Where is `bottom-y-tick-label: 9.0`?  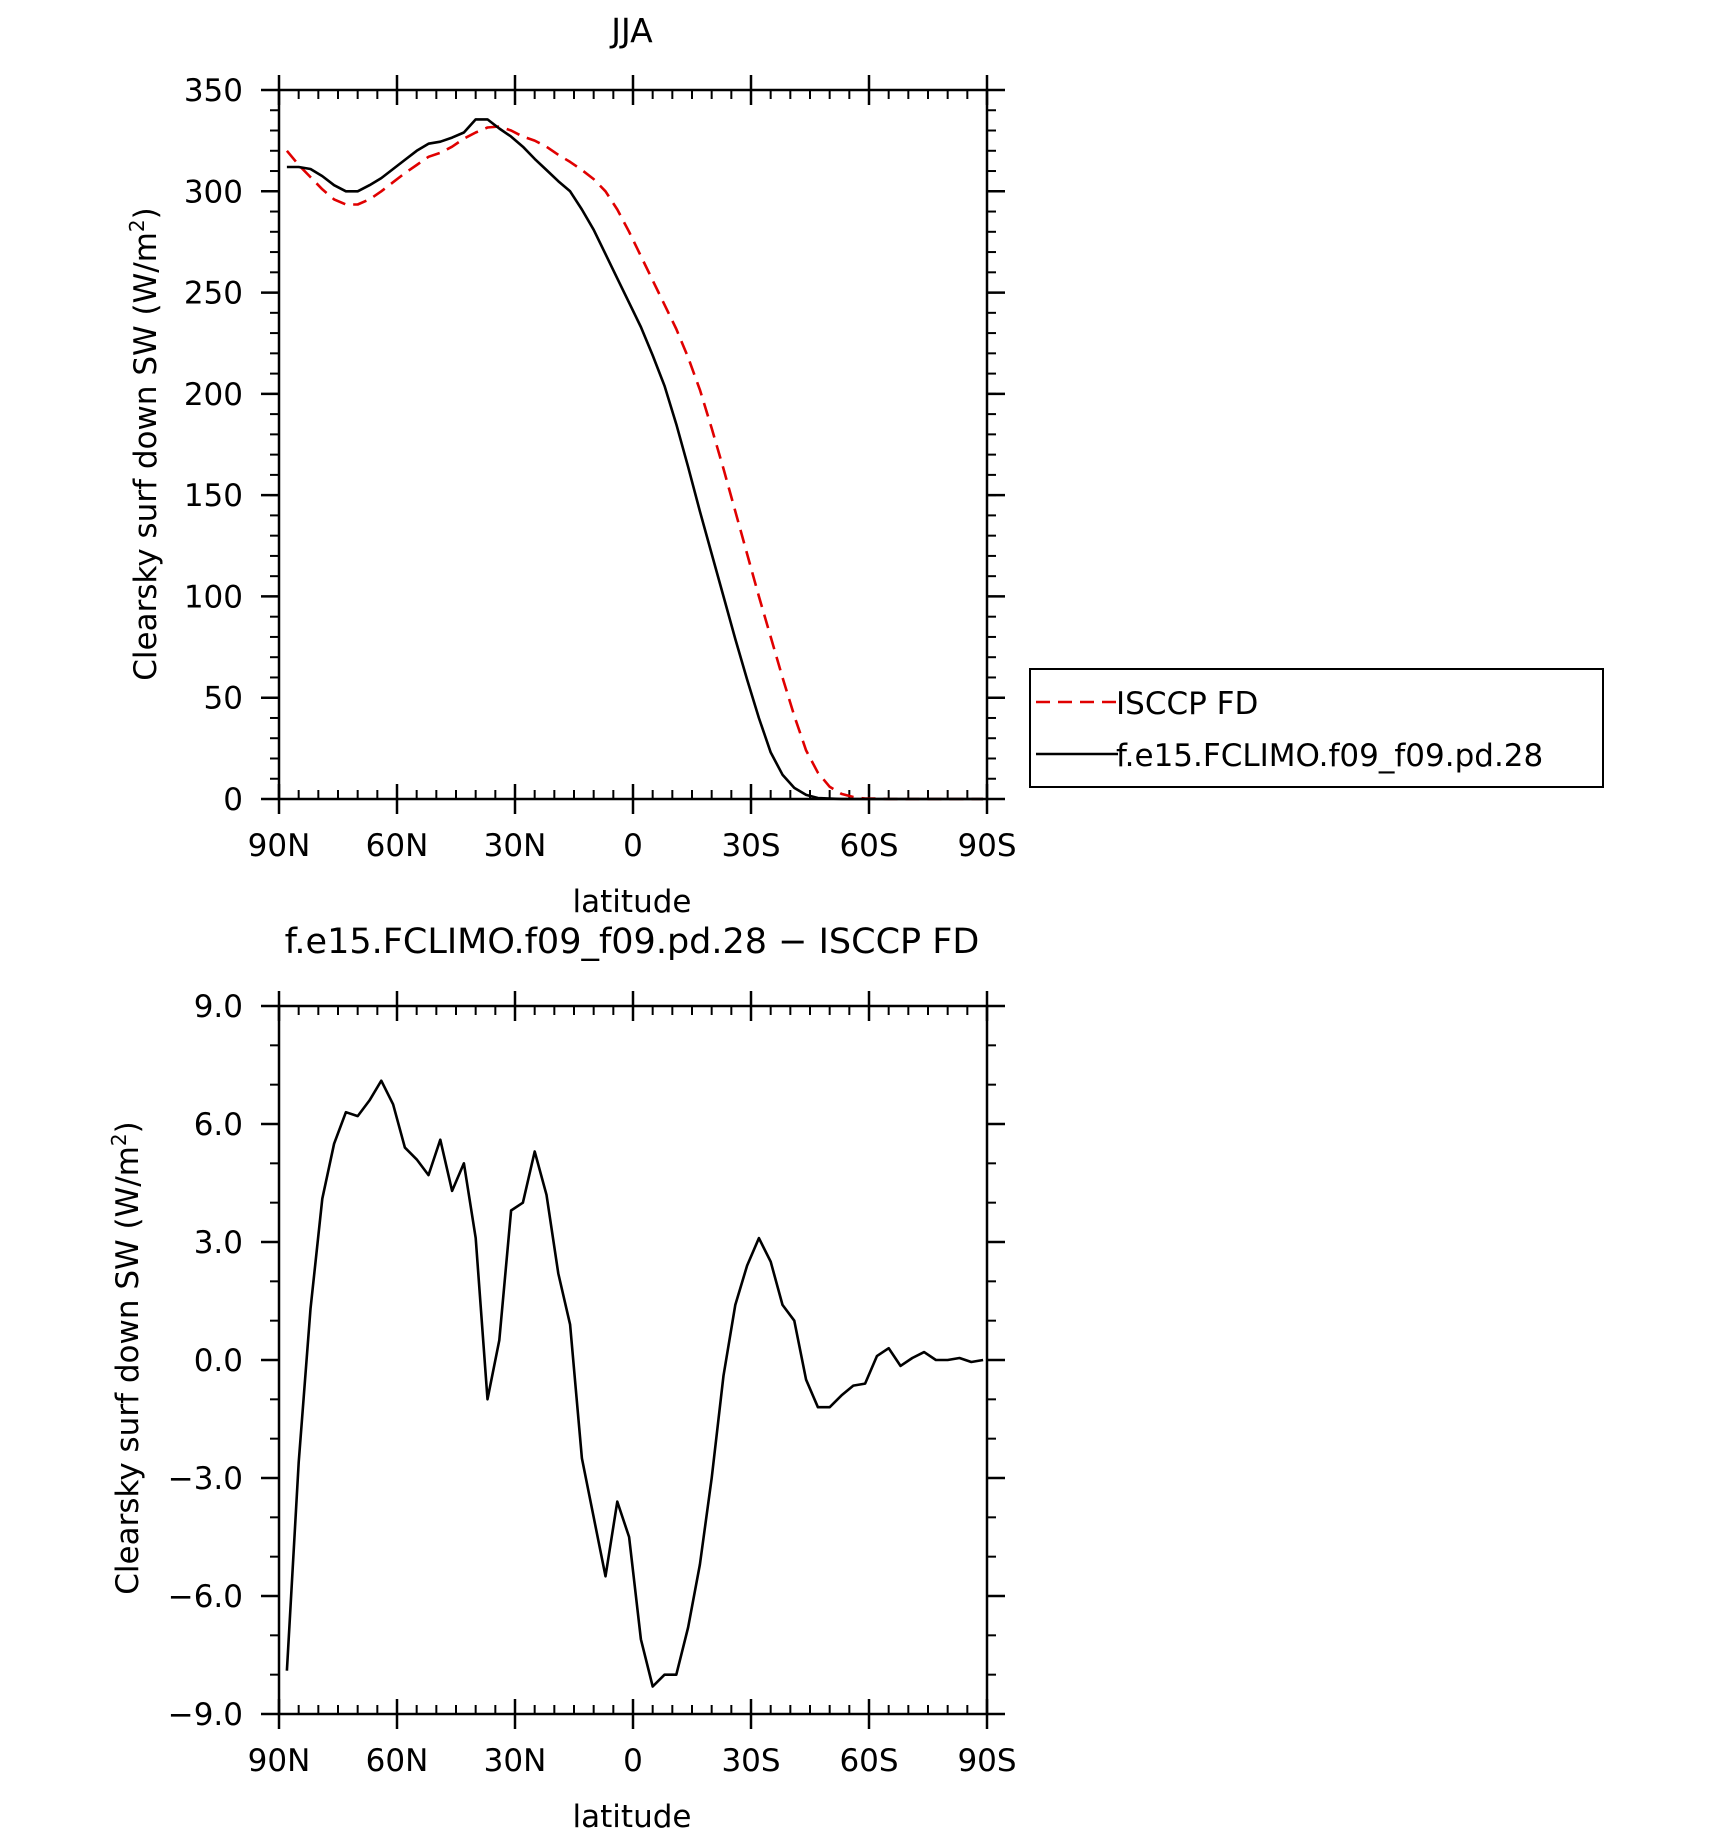 bottom-y-tick-label: 9.0 is located at coordinates (218, 1007).